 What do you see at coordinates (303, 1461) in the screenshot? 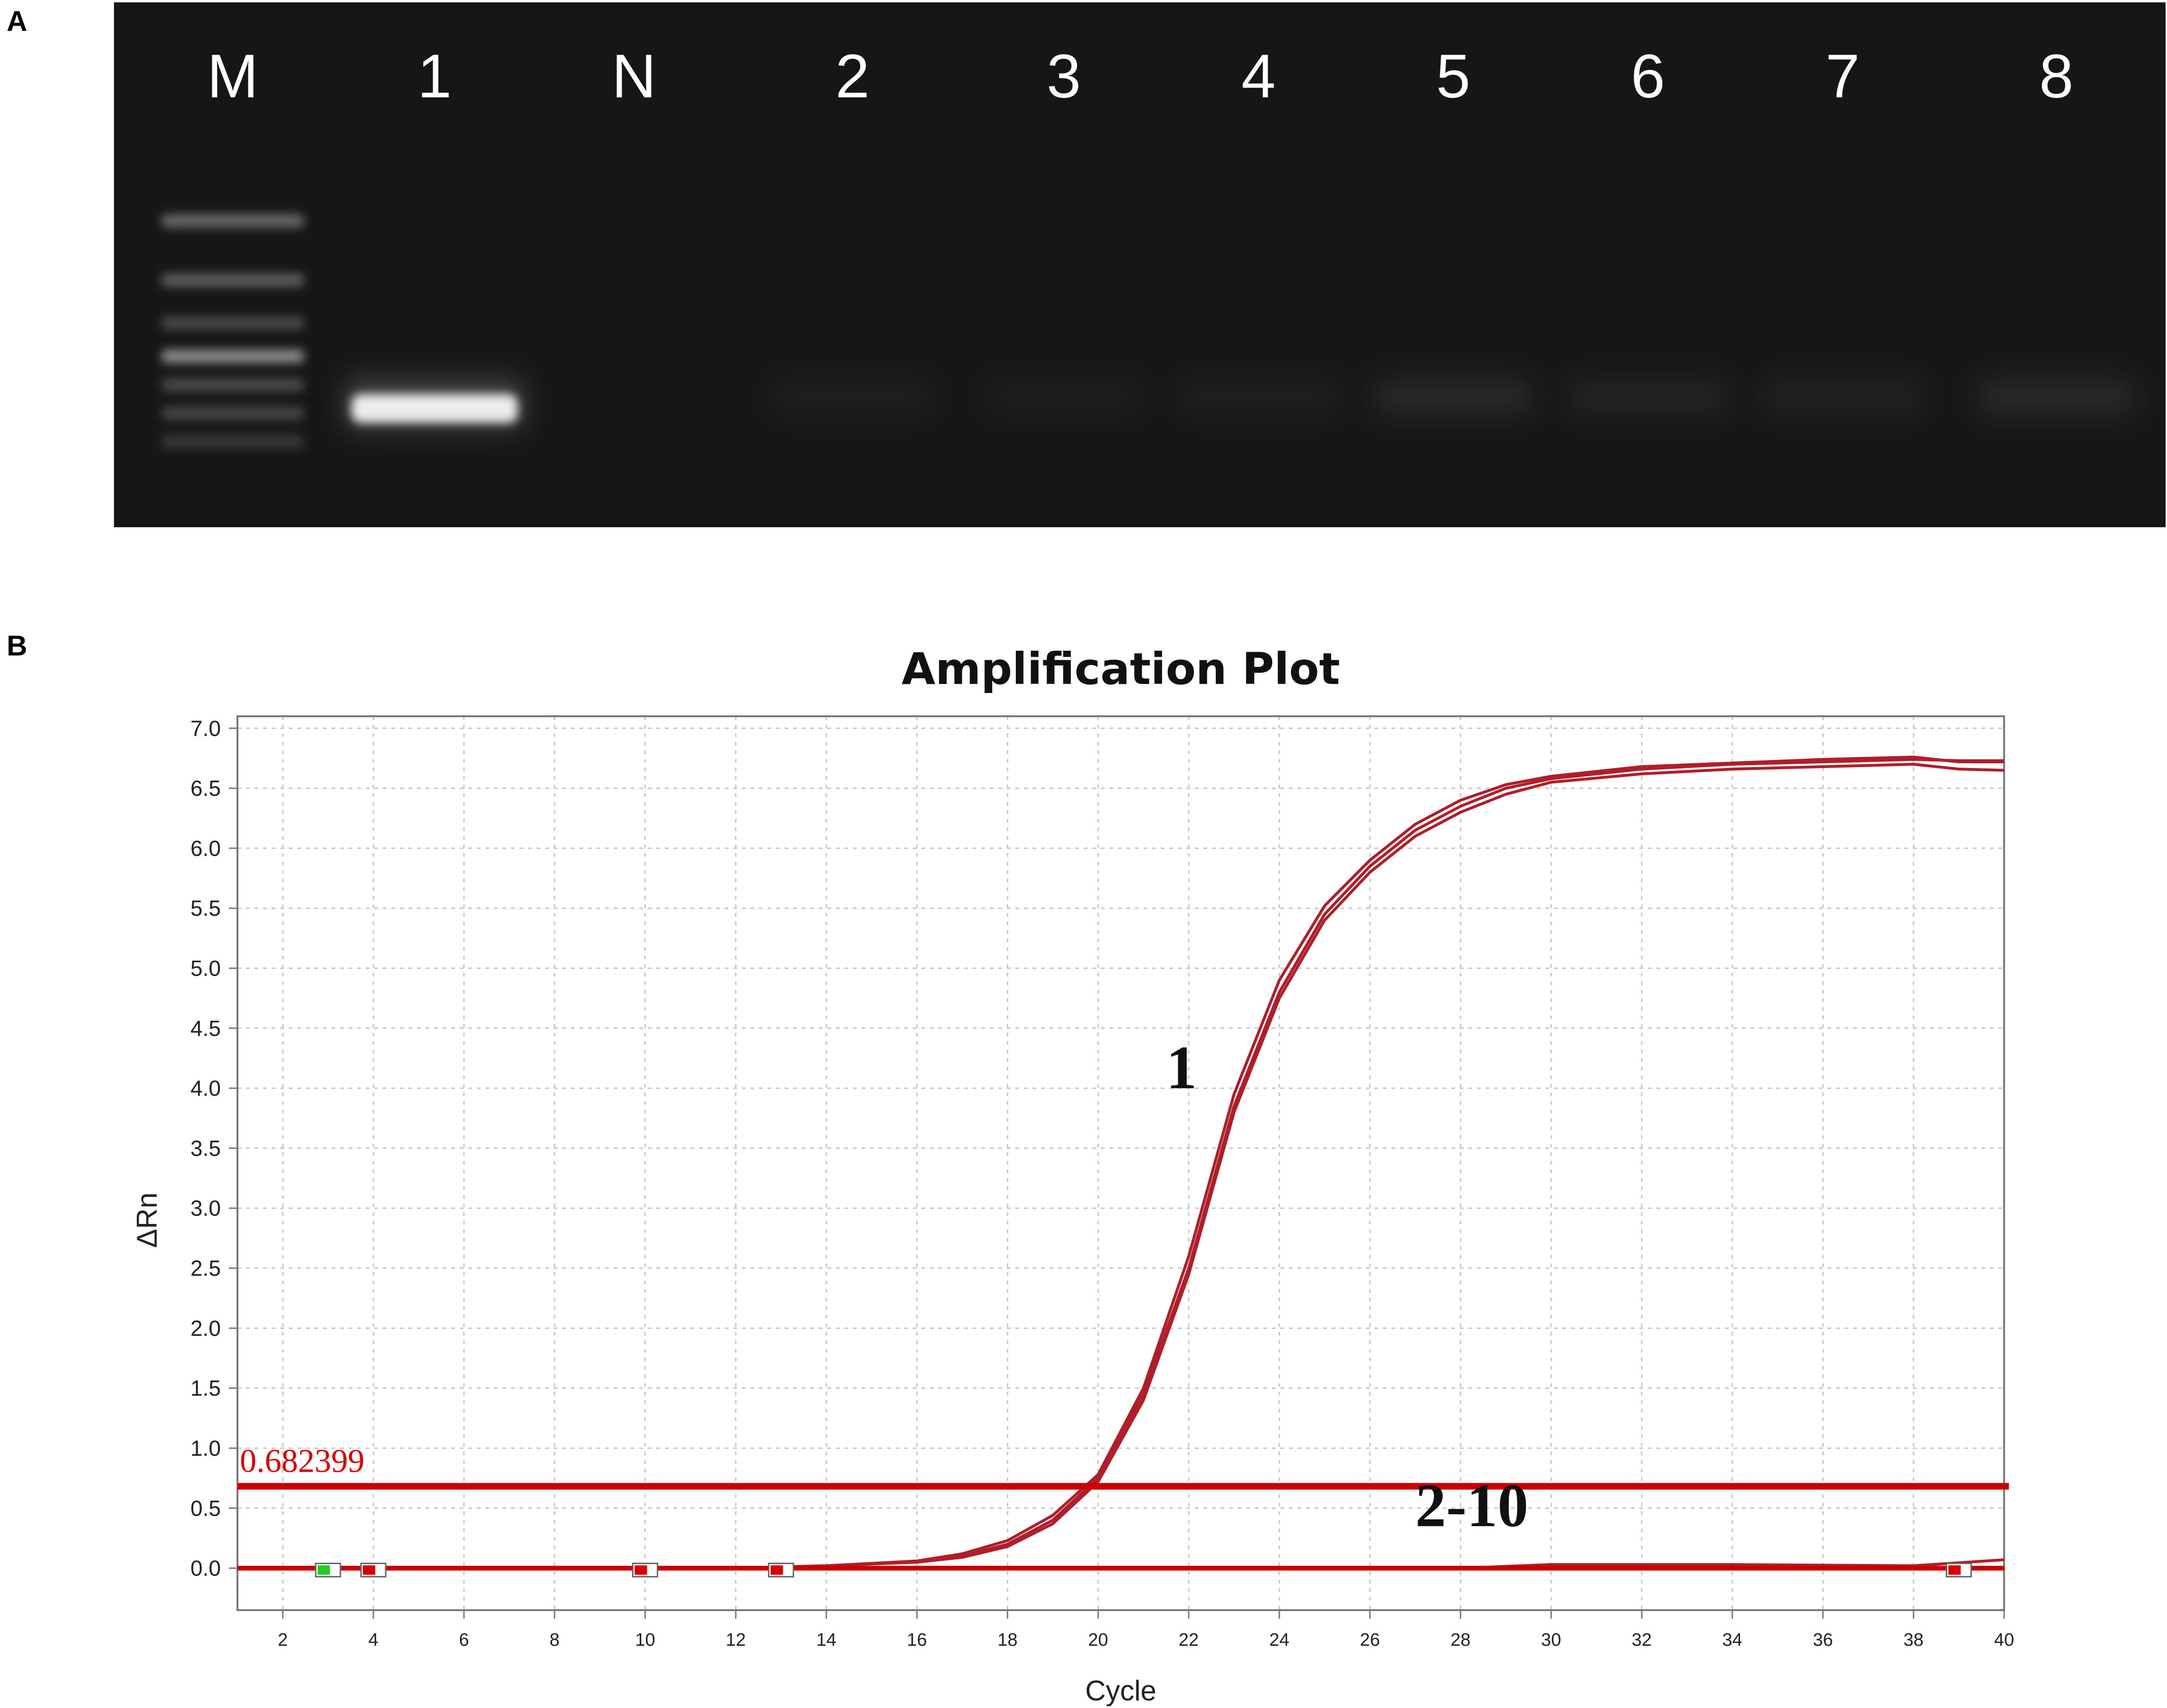
I see `threshold-label: 0.682399` at bounding box center [303, 1461].